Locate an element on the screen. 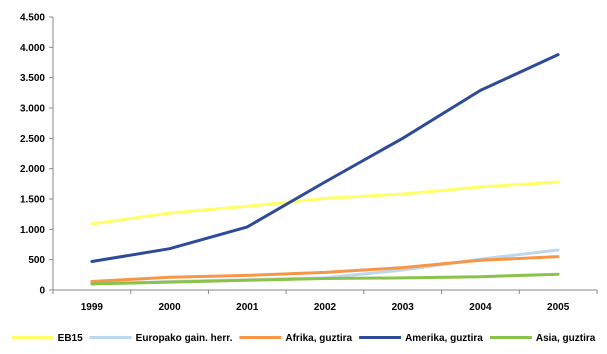  x-tick-label: 2001 is located at coordinates (247, 307).